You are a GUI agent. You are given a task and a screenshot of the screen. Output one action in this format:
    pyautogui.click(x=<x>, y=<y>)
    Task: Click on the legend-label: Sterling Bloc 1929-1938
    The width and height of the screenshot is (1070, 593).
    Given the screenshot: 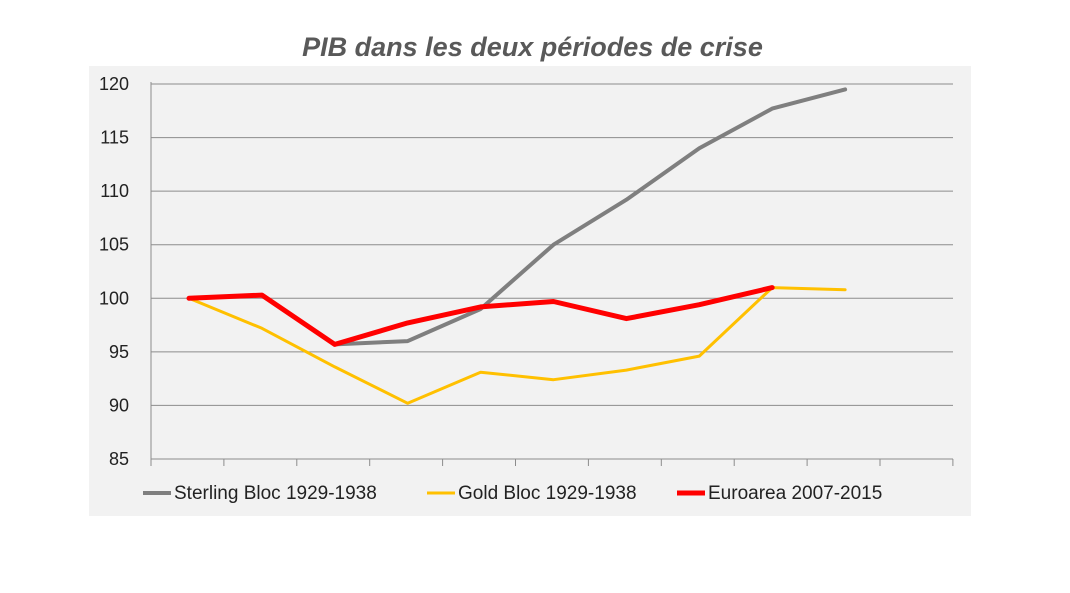 What is the action you would take?
    pyautogui.click(x=275, y=493)
    